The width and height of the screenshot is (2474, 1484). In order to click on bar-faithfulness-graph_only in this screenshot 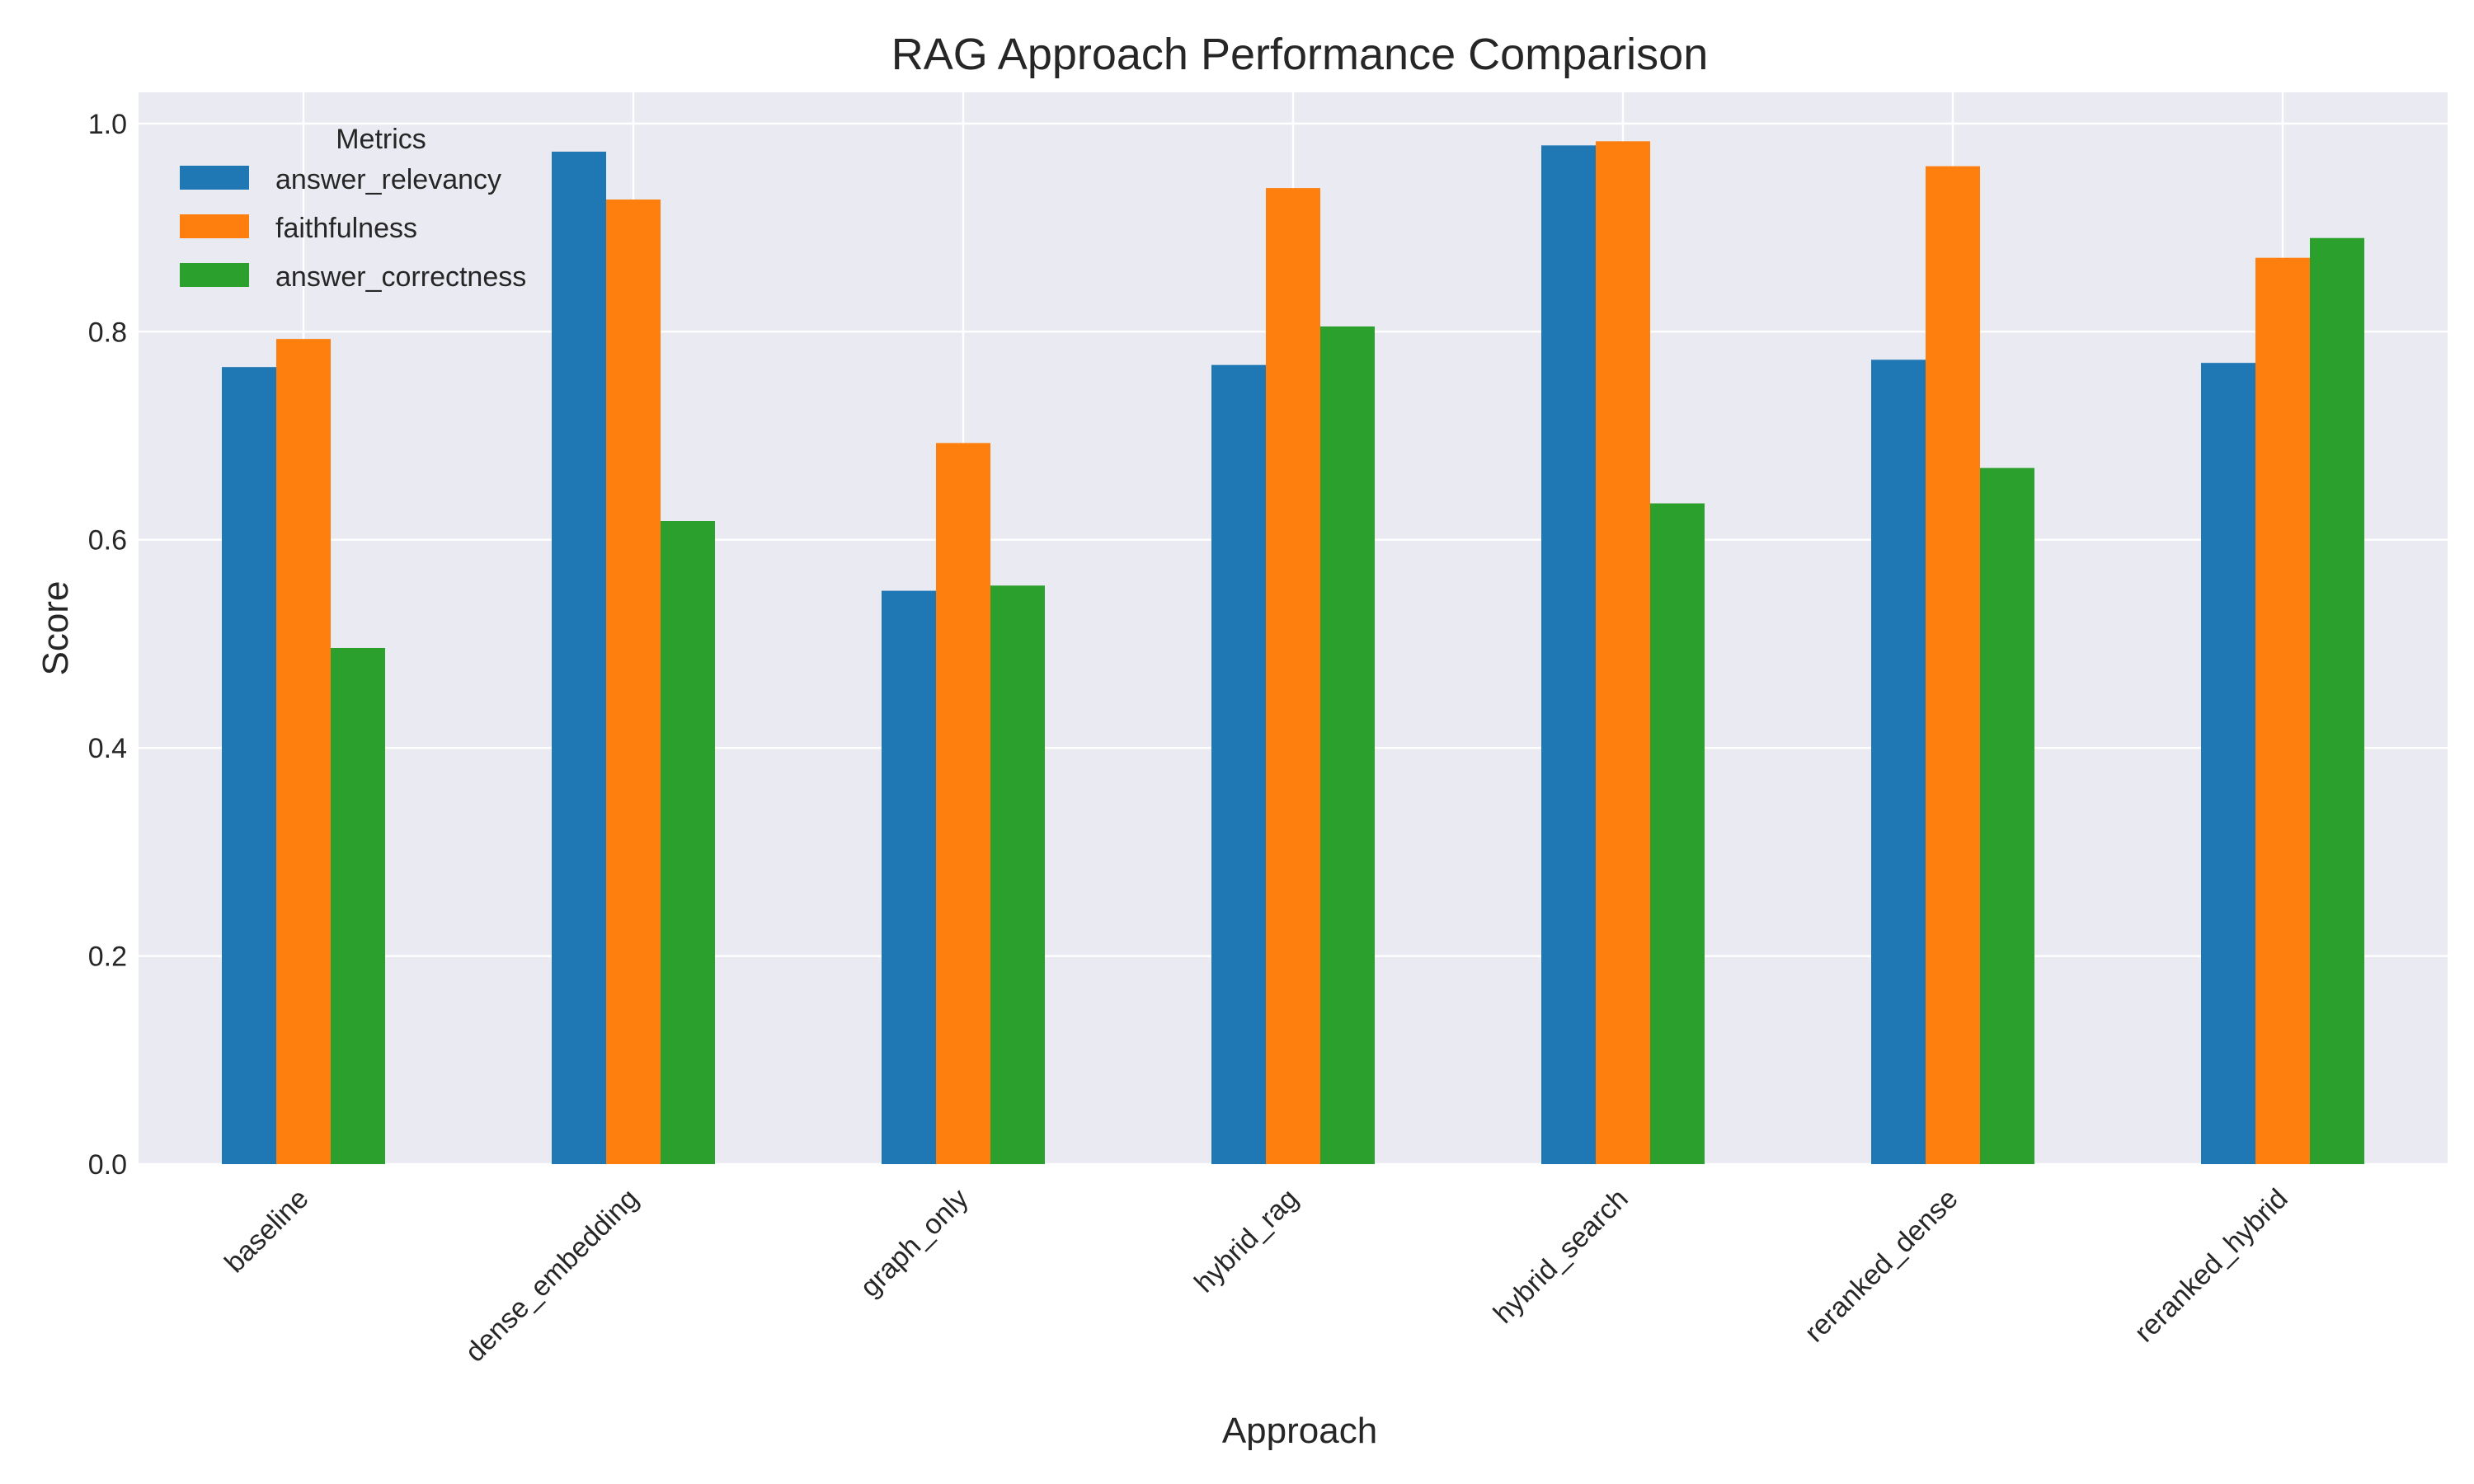, I will do `click(963, 803)`.